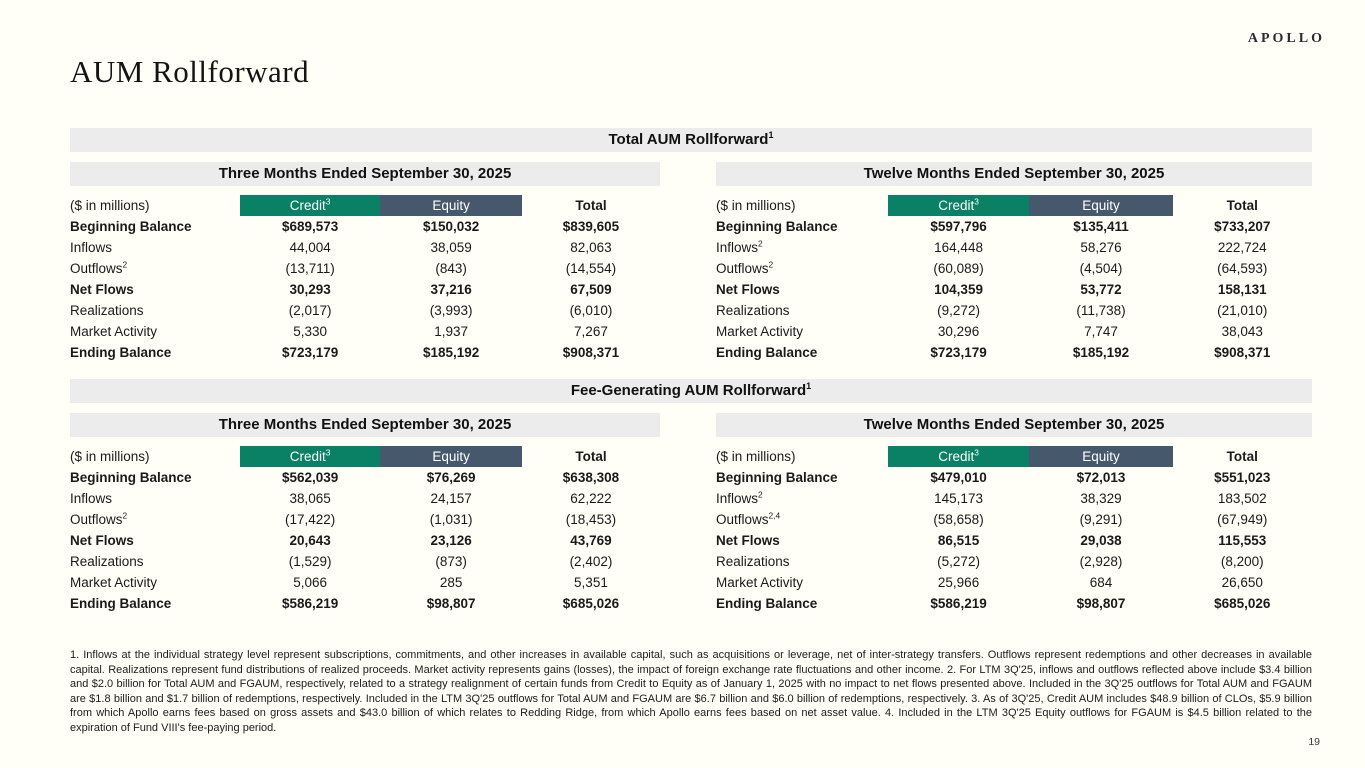 The image size is (1365, 768). I want to click on cell-value: 20,643, so click(310, 540).